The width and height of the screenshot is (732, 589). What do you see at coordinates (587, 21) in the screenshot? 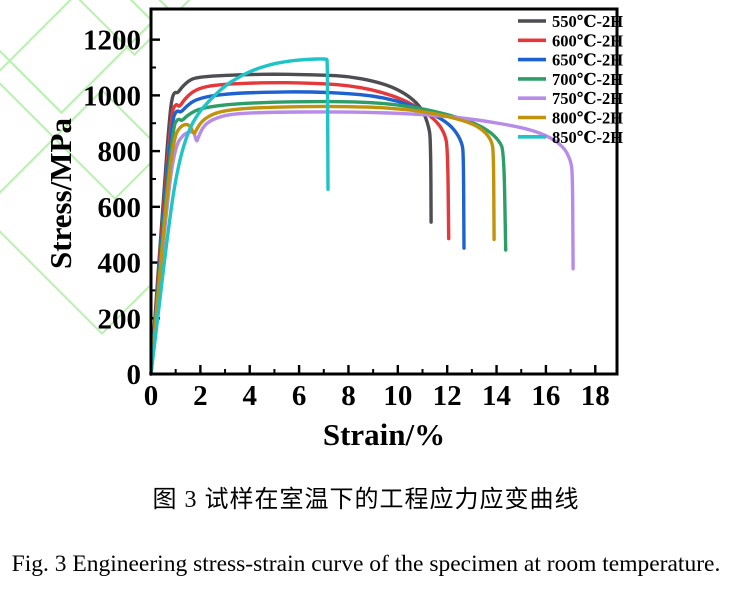
I see `legend-item-label: 550℃-2H` at bounding box center [587, 21].